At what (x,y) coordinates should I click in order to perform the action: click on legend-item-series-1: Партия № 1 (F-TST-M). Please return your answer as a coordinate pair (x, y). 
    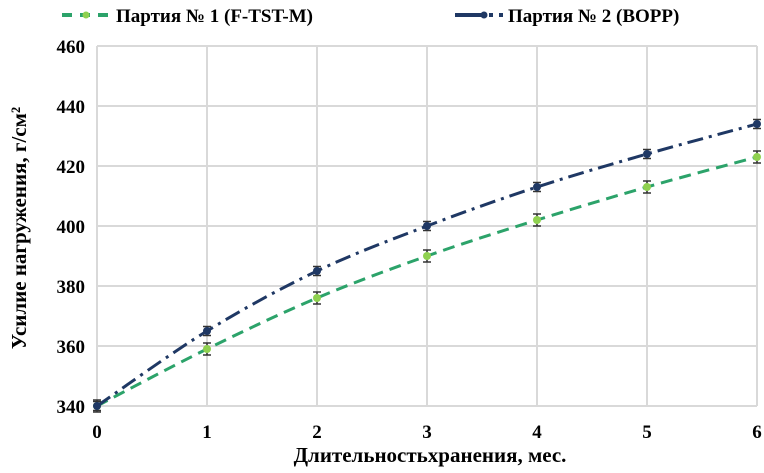
    Looking at the image, I should click on (187, 16).